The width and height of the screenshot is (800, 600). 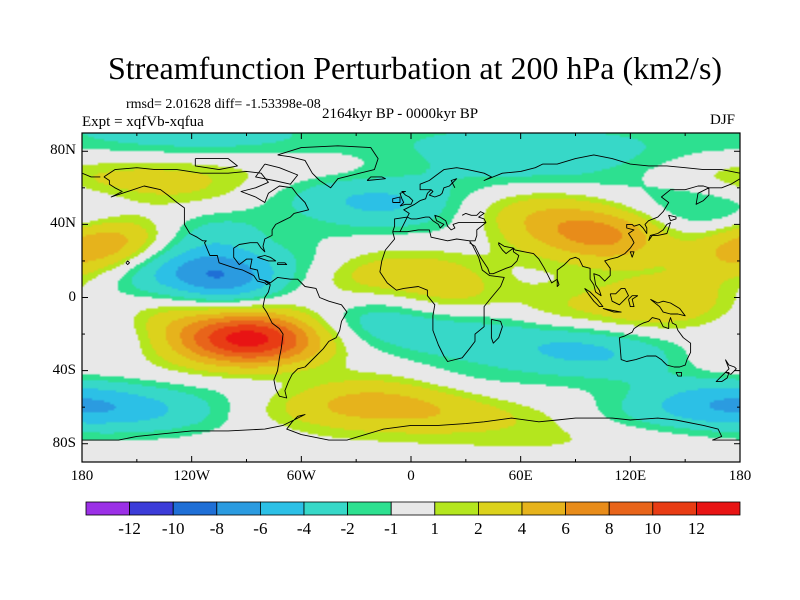 I want to click on colorbar-label: -4, so click(x=304, y=528).